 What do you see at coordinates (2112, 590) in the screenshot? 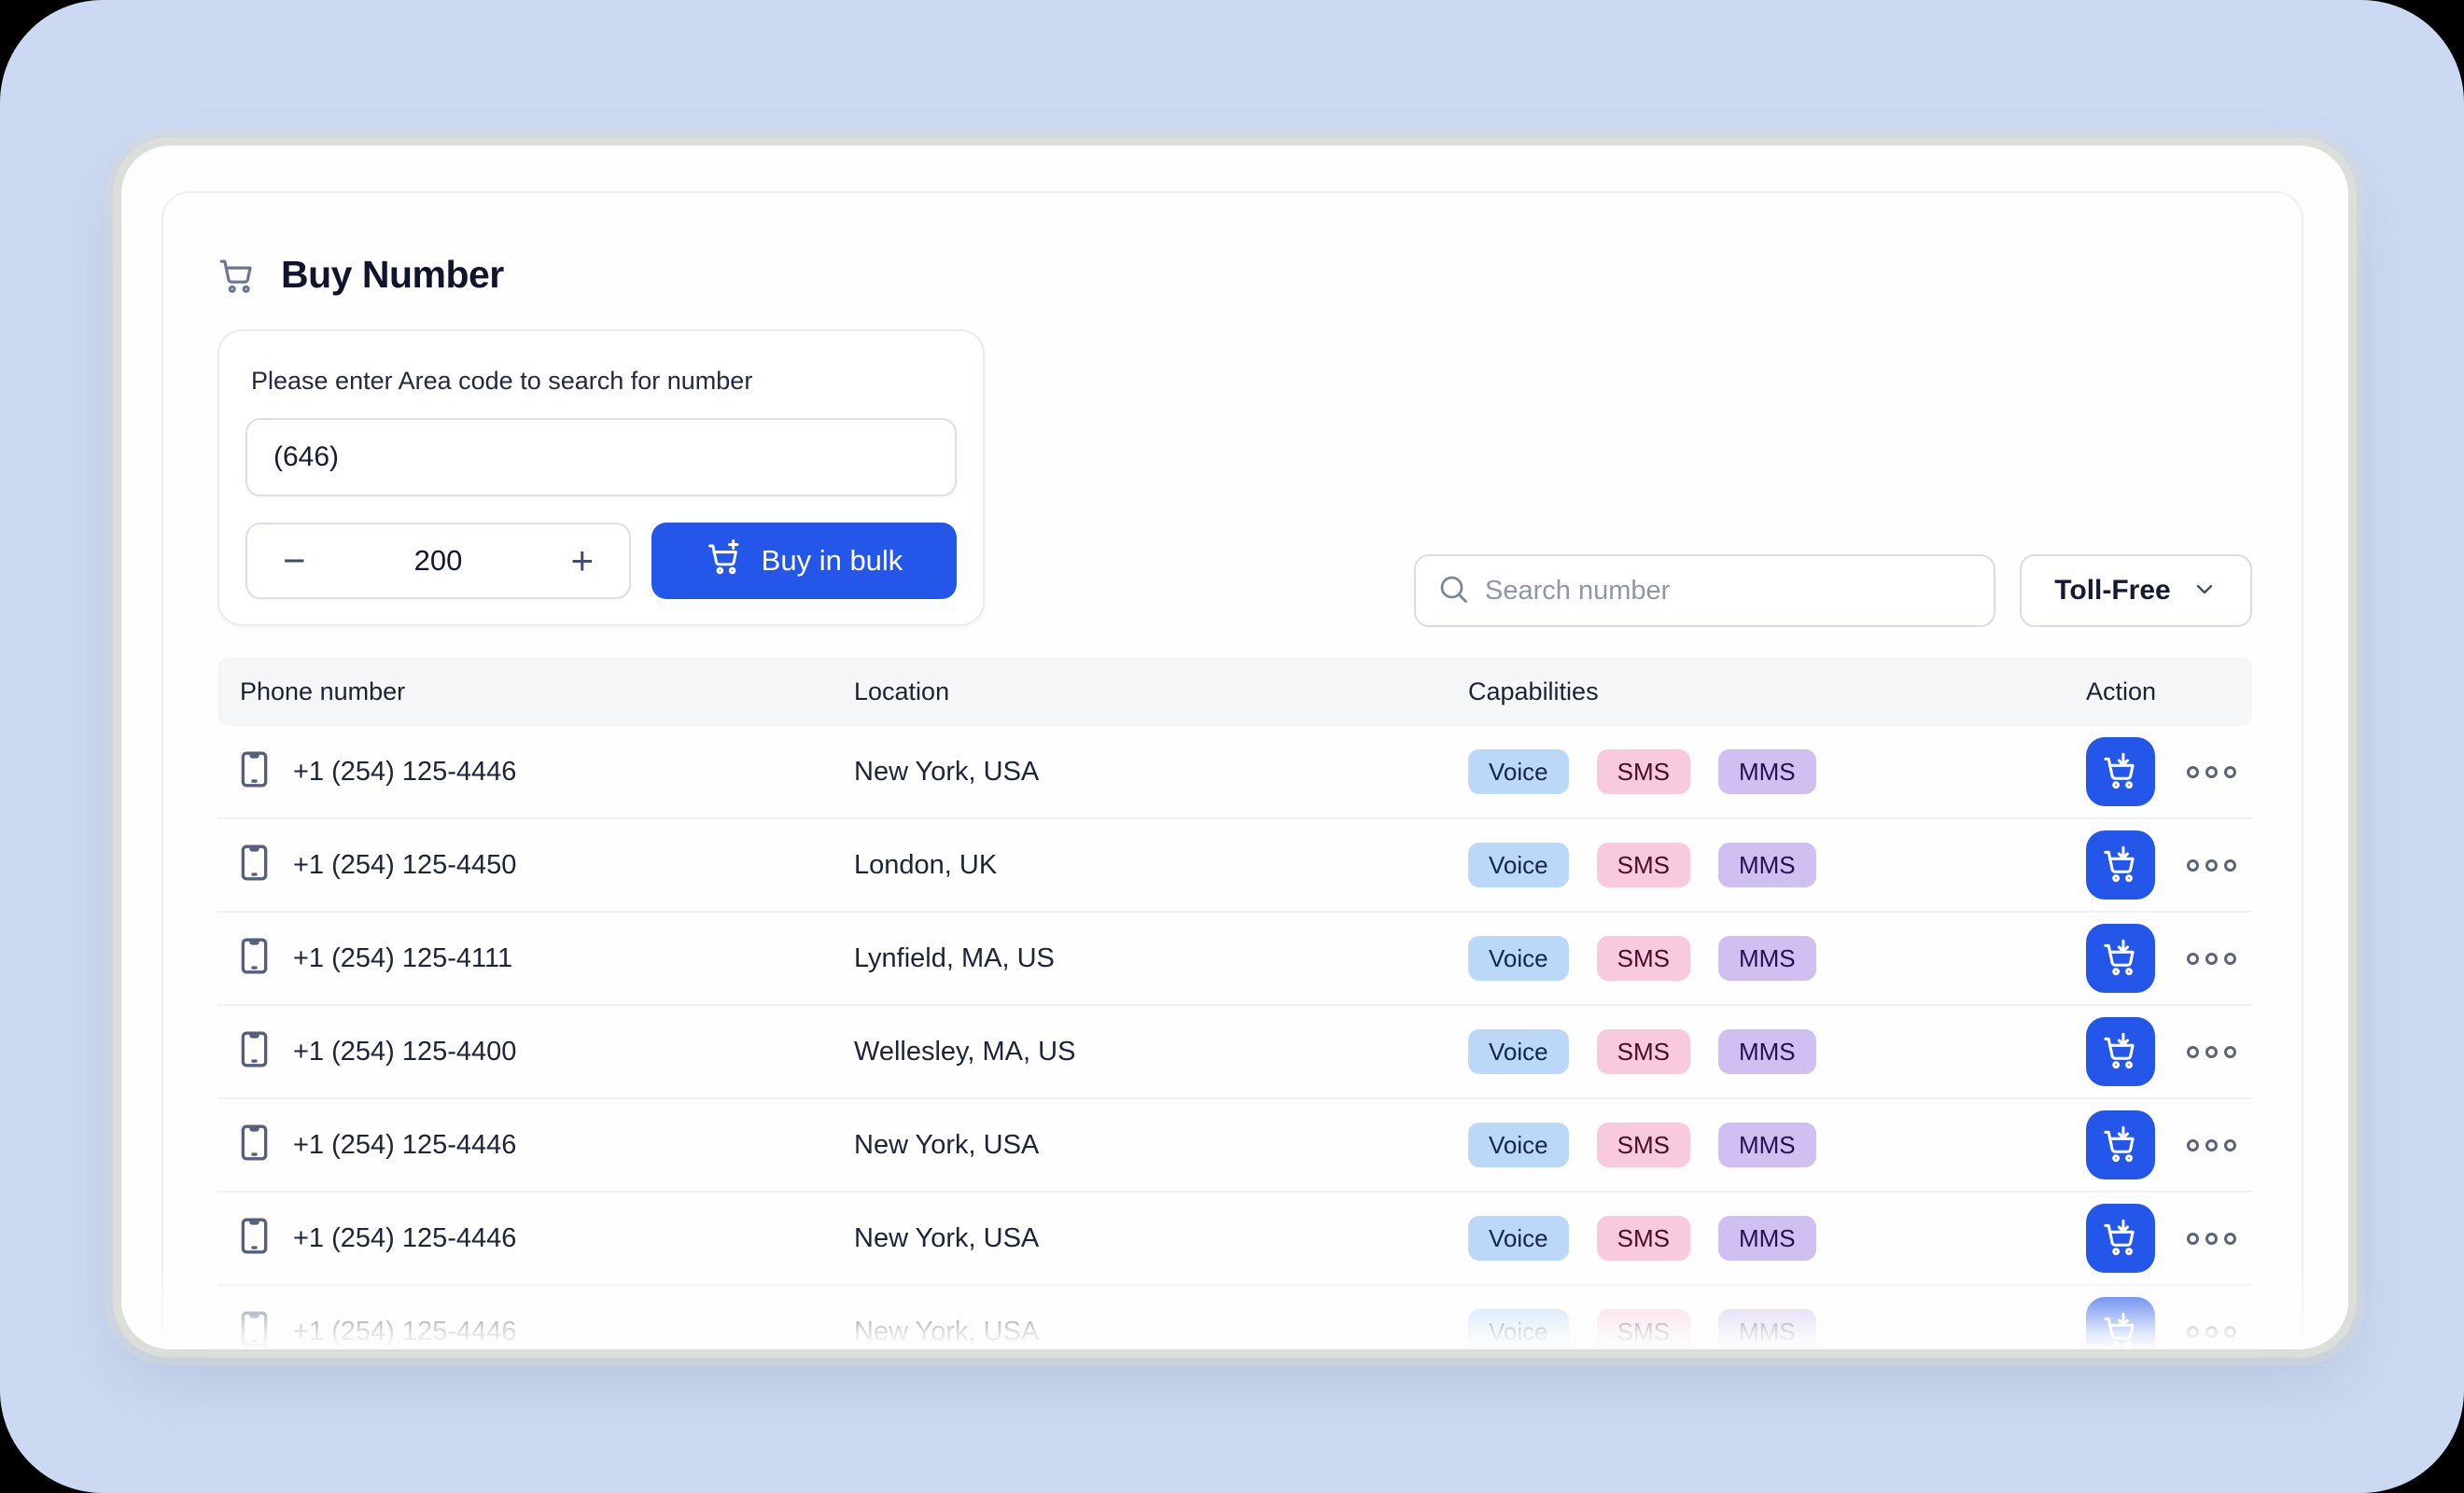
I see `number-type-selected: Toll-Free` at bounding box center [2112, 590].